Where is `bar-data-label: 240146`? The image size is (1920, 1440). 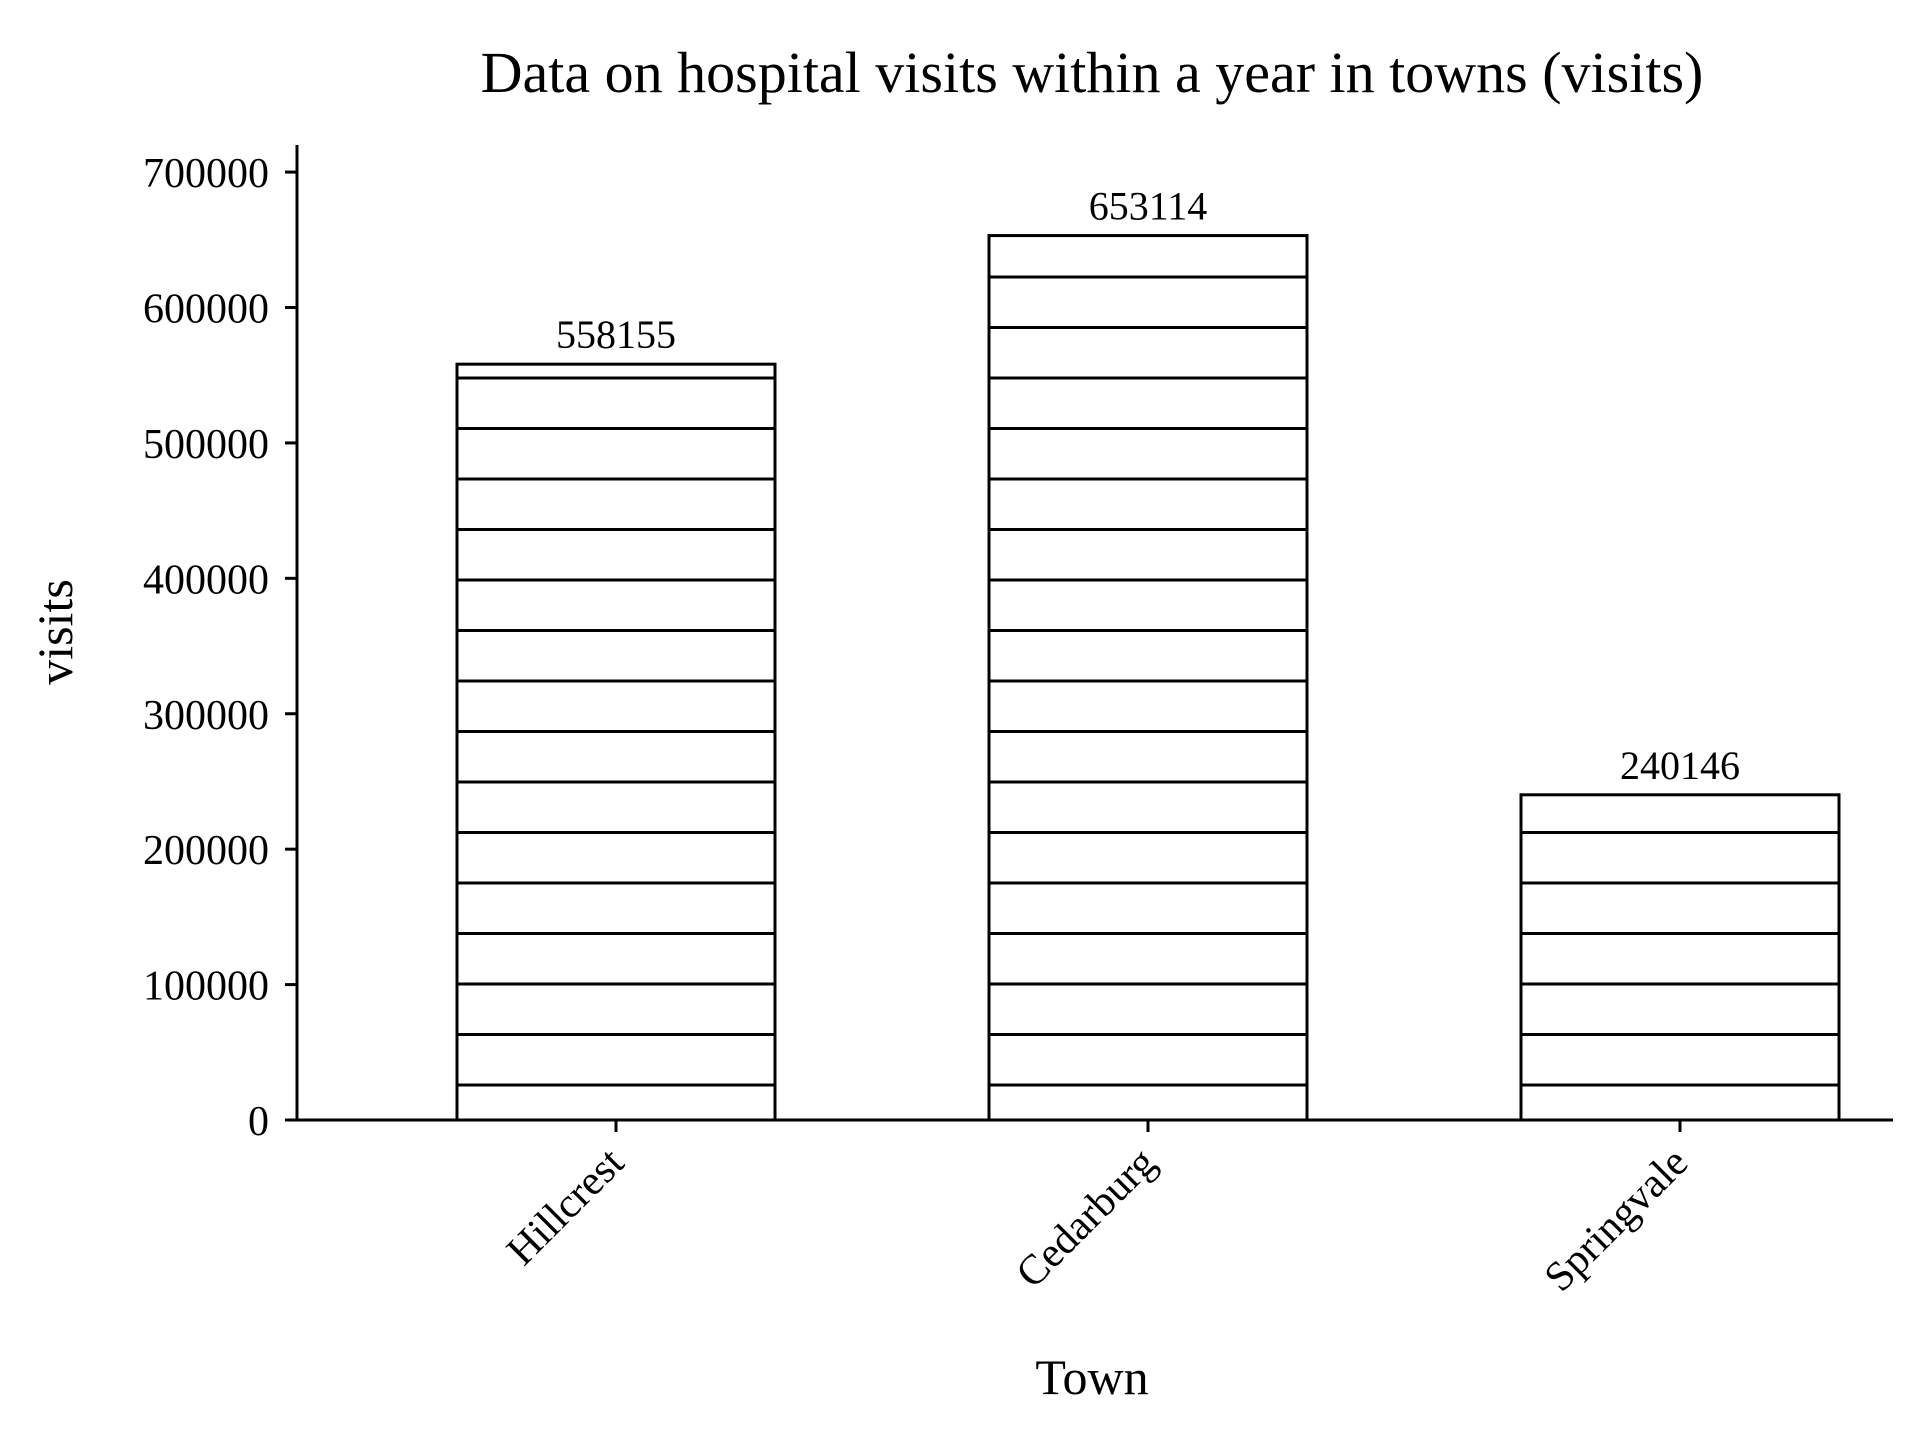 bar-data-label: 240146 is located at coordinates (1680, 765).